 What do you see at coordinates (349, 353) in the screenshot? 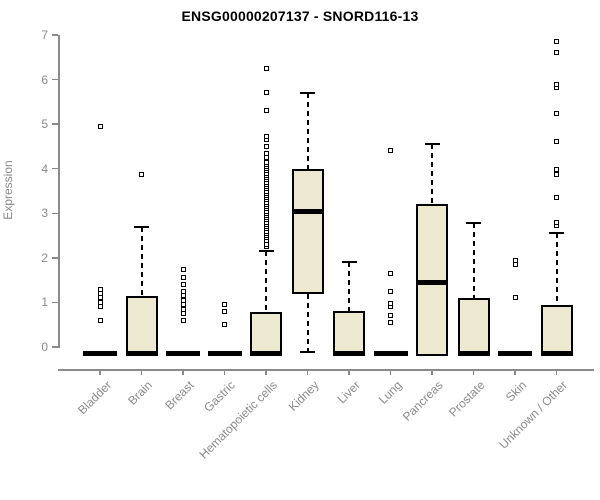
I see `box-liver-median` at bounding box center [349, 353].